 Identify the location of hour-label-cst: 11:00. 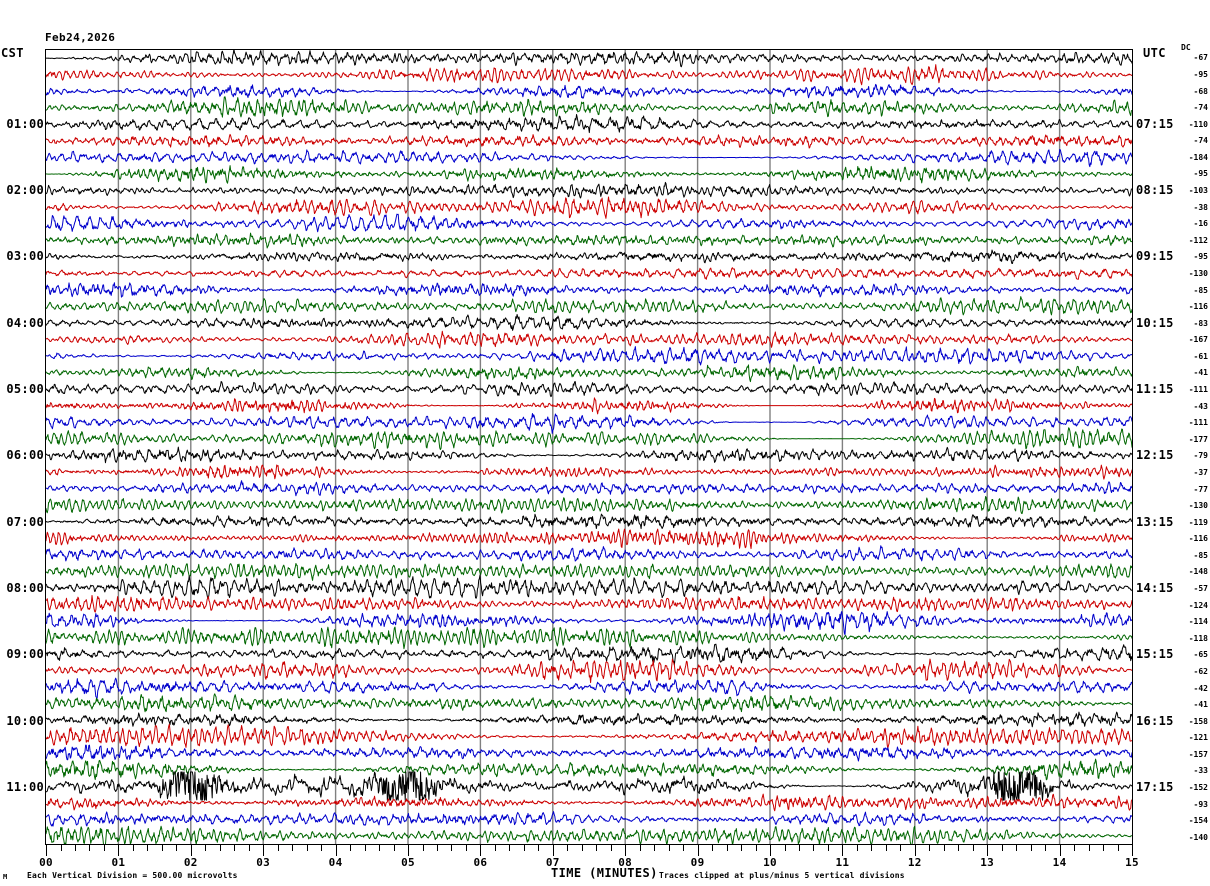
(25, 787).